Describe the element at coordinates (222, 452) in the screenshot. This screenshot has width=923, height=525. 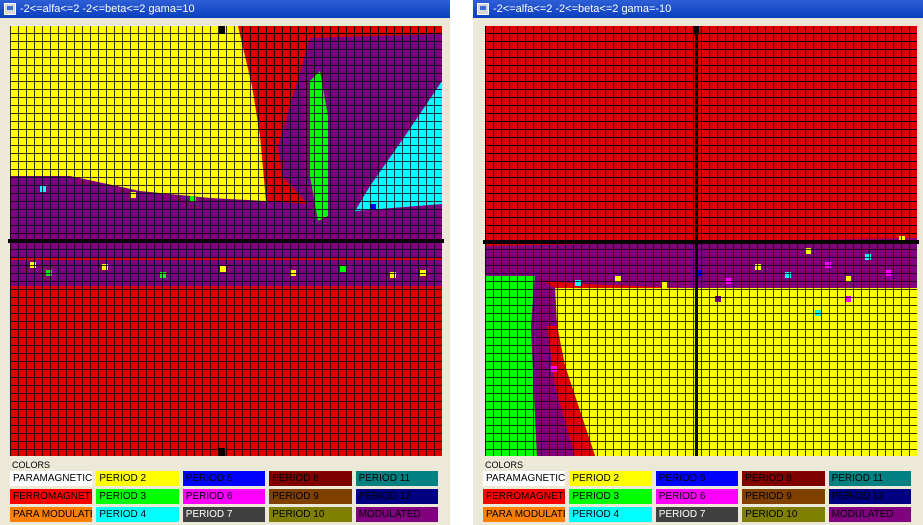
I see `bottom-tick` at that location.